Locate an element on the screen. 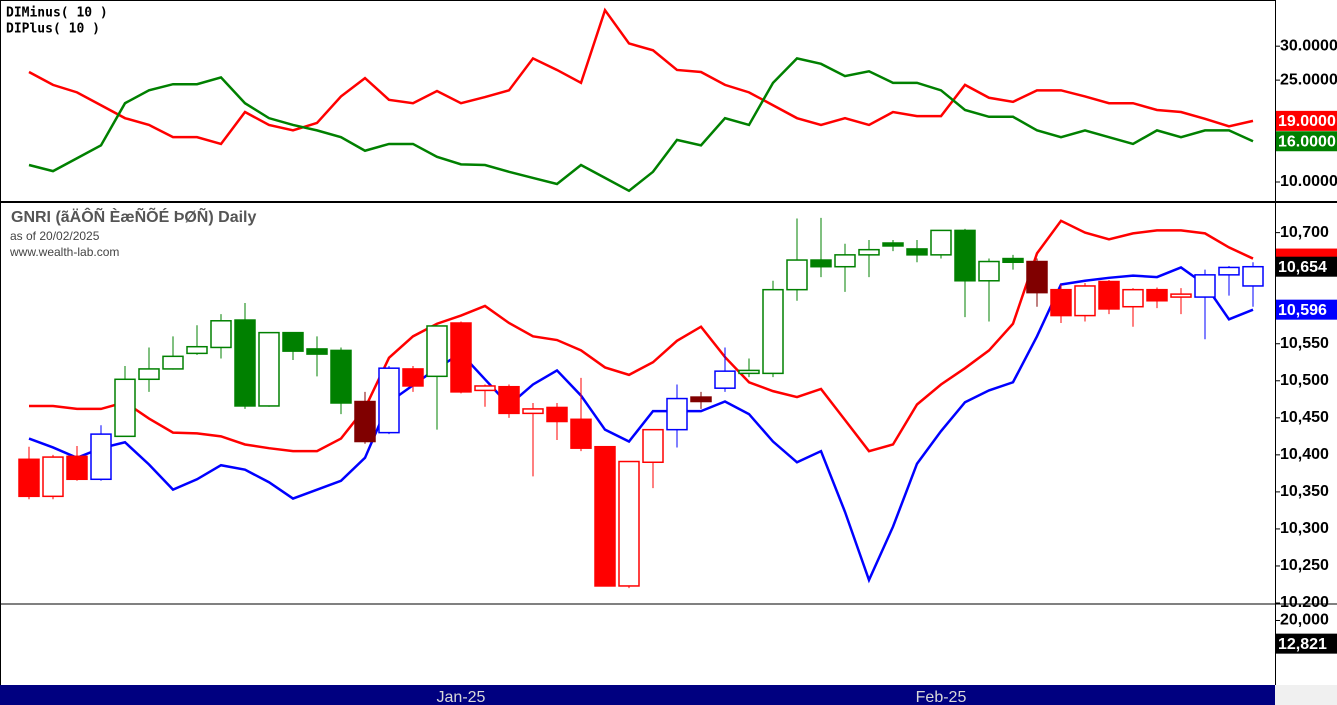 This screenshot has height=705, width=1337. value-box-label: 12,821 is located at coordinates (1302, 644).